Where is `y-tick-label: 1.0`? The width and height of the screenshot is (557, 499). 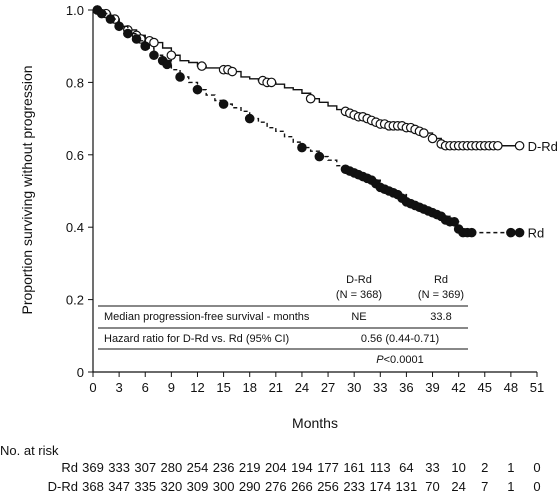 y-tick-label: 1.0 is located at coordinates (75, 10).